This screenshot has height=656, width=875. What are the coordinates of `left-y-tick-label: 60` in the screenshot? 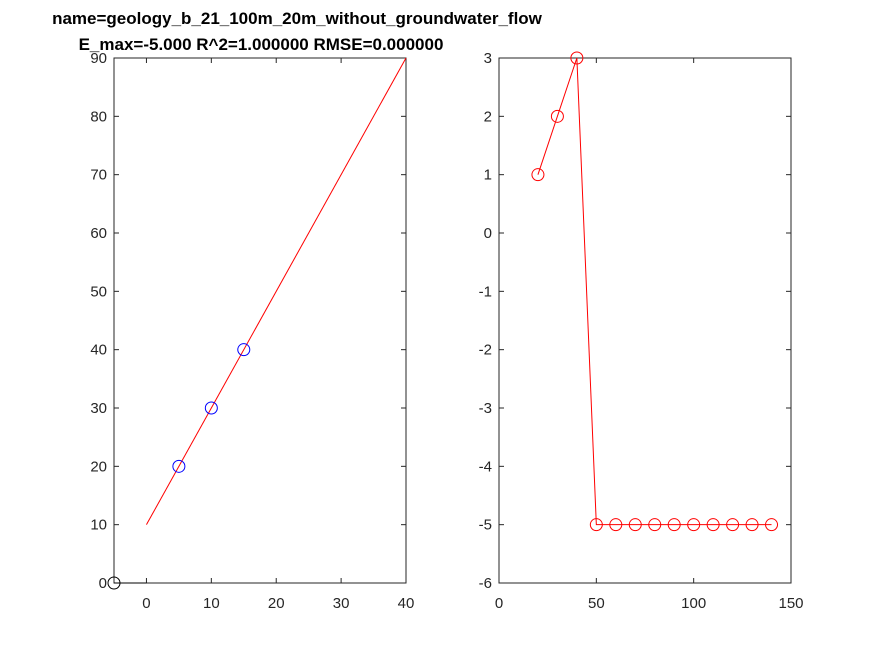 It's located at (98, 233).